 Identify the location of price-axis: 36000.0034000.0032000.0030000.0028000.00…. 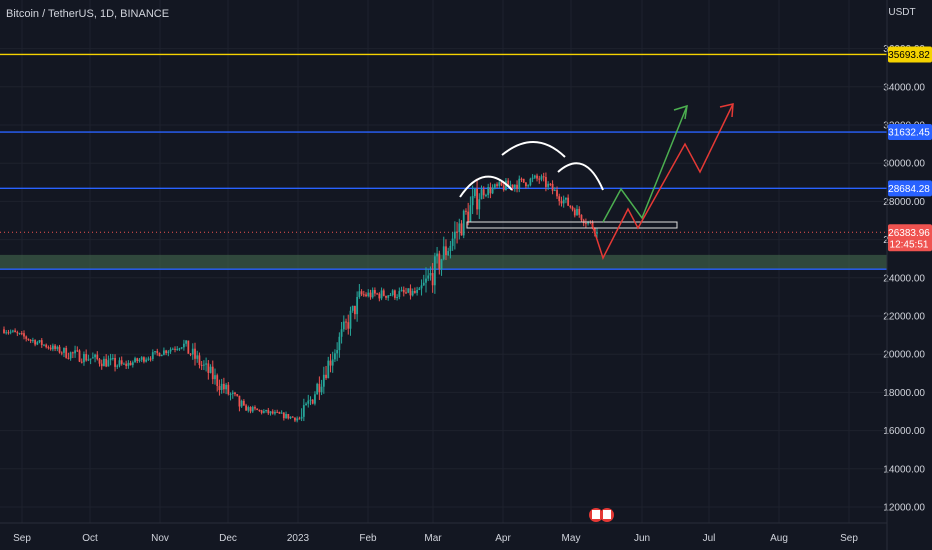
(907, 275).